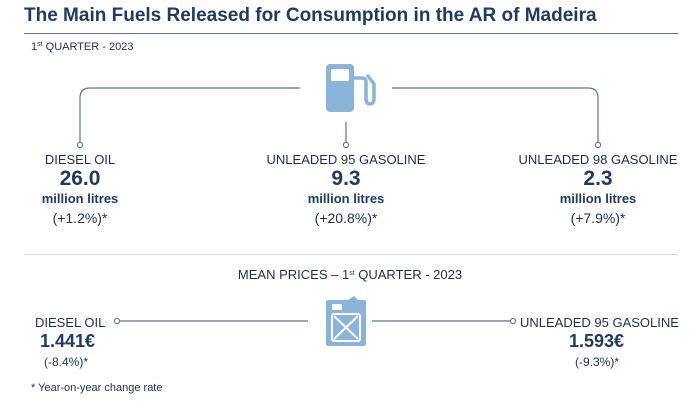 This screenshot has height=404, width=700. What do you see at coordinates (80, 218) in the screenshot?
I see `change-rate: (+1.2%)*` at bounding box center [80, 218].